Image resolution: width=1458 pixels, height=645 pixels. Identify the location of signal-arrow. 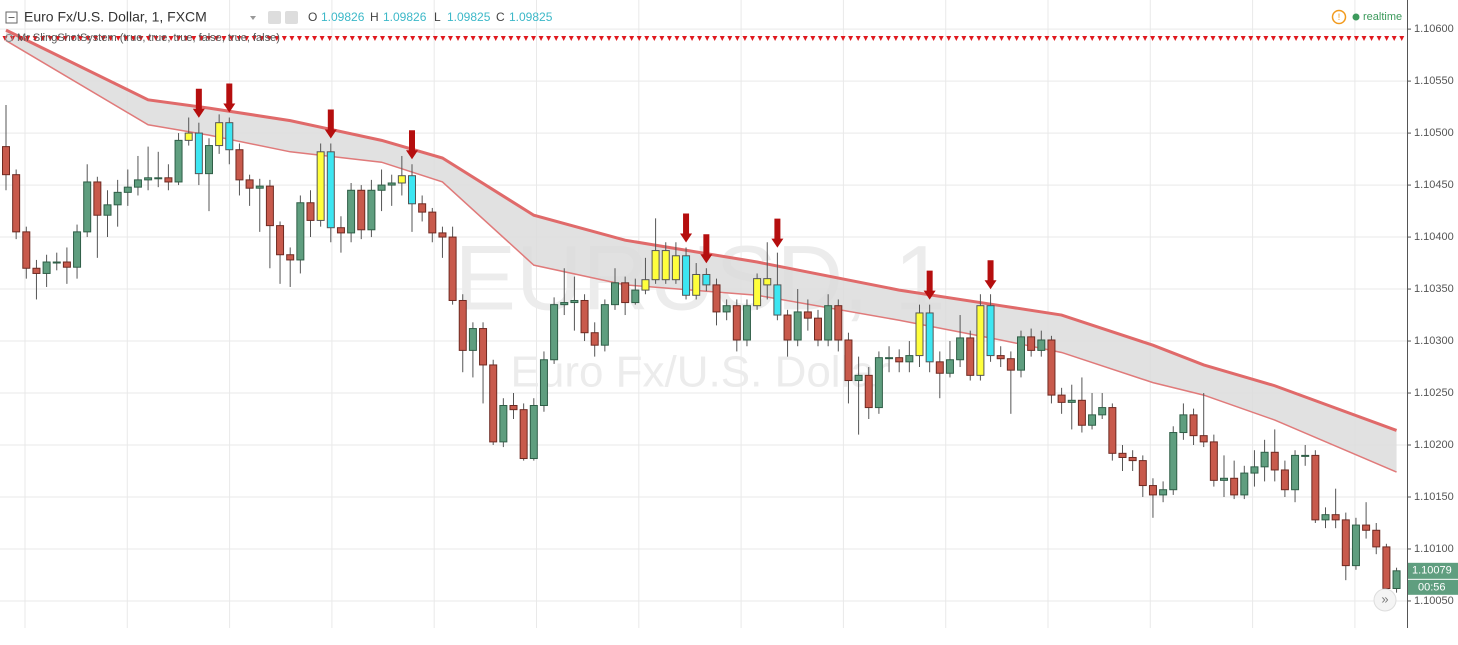
(929, 285).